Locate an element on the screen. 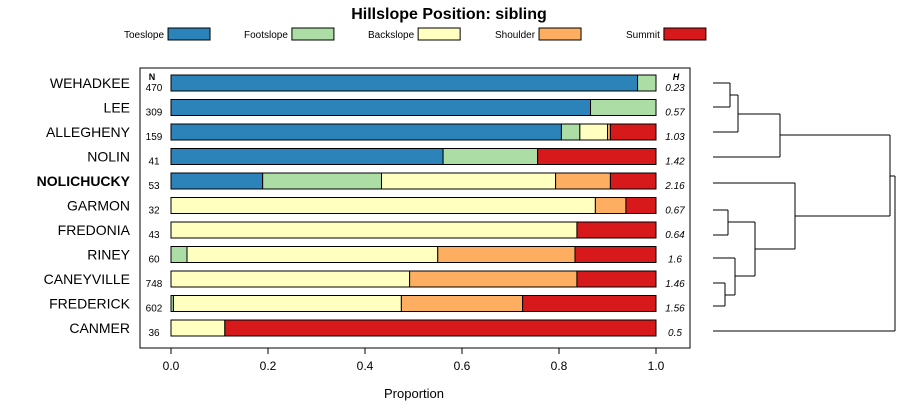 This screenshot has height=420, width=900. bar-row: RINEY 60 1.6 is located at coordinates (384, 256).